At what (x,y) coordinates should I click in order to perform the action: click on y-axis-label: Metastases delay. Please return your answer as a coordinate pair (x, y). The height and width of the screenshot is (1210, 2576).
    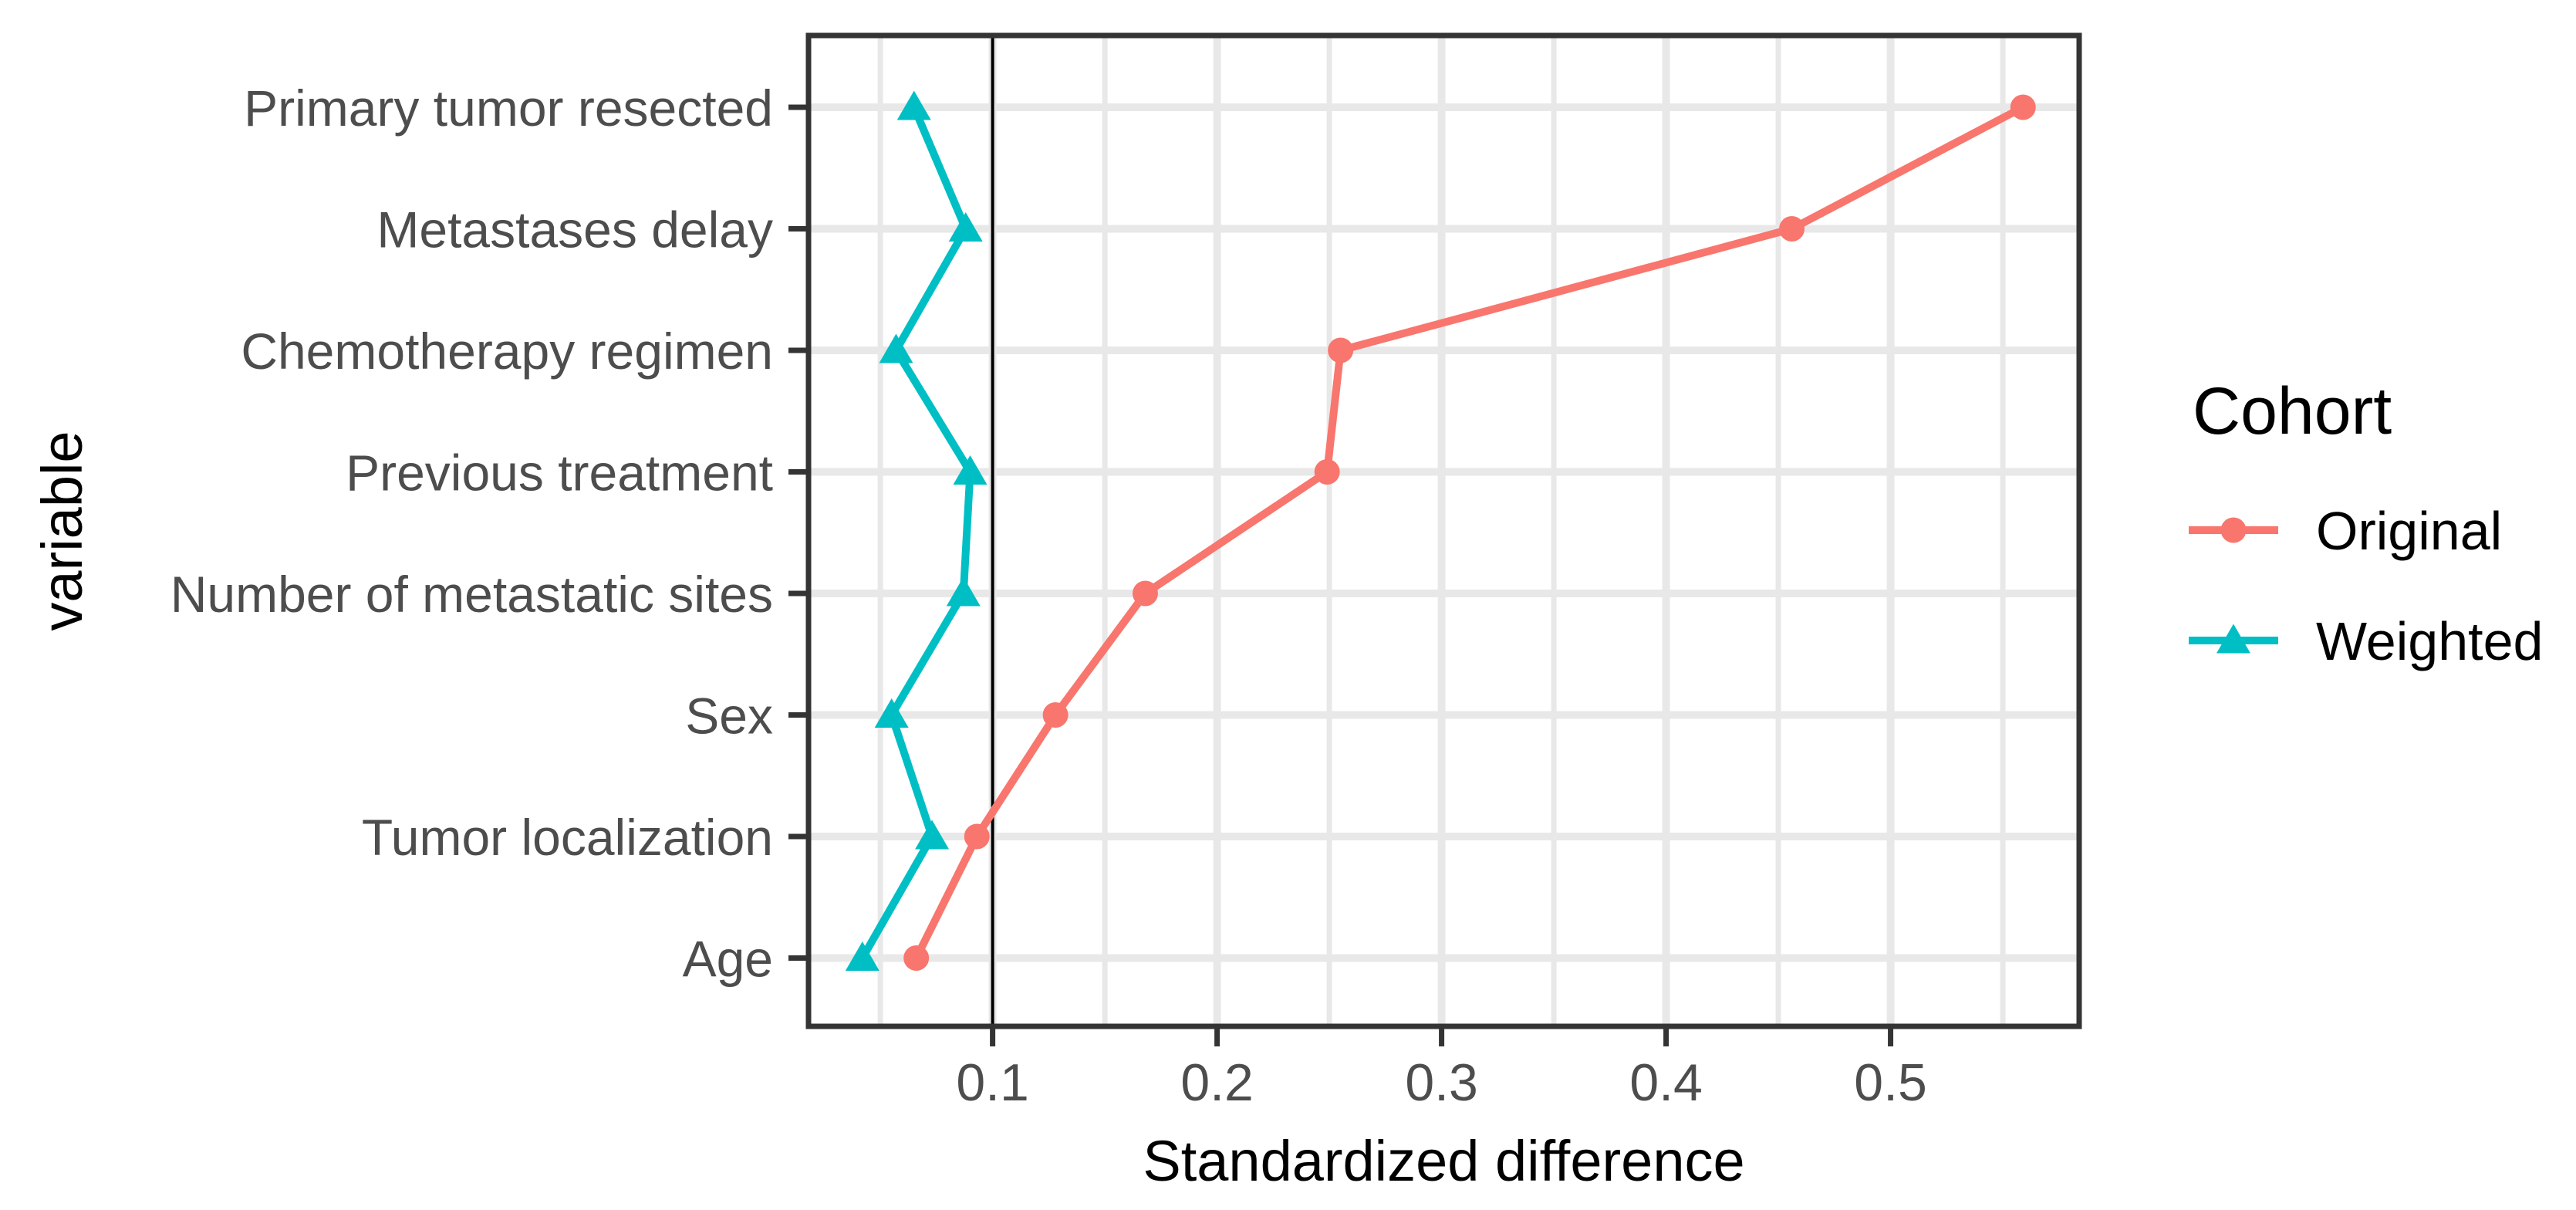
    Looking at the image, I should click on (575, 230).